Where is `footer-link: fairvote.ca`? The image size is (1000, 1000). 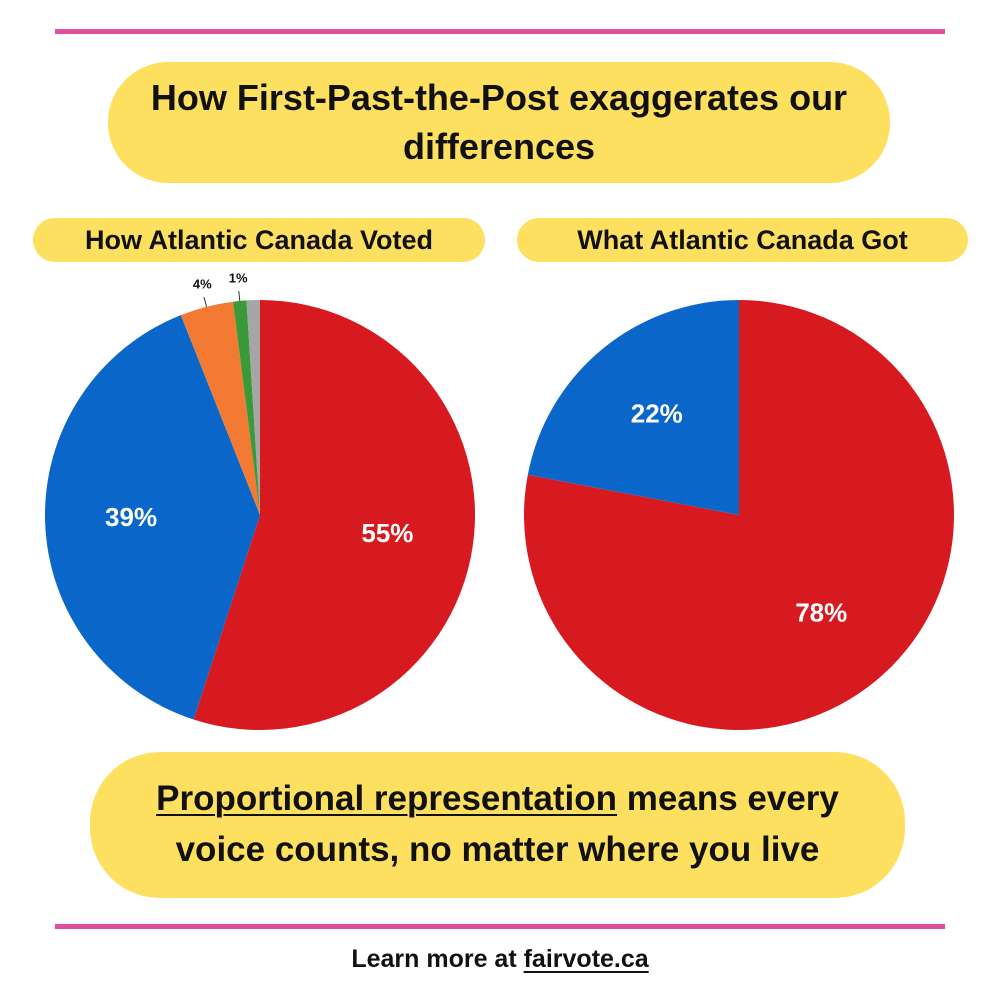
footer-link: fairvote.ca is located at coordinates (586, 959).